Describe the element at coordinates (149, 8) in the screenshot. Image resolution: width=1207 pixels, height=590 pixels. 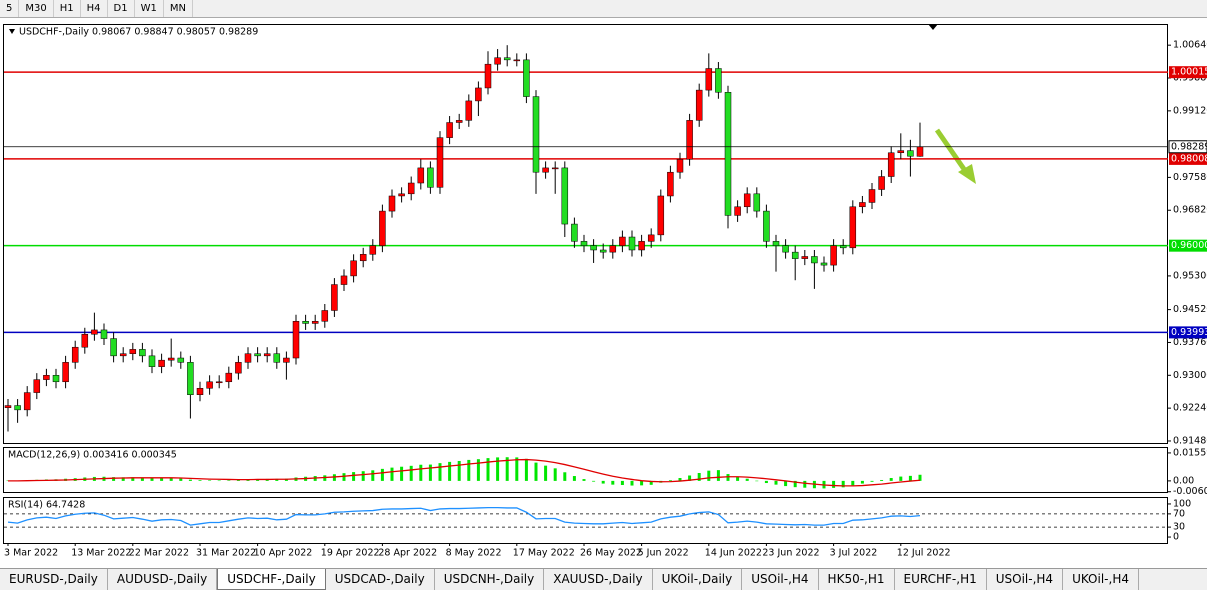
I see `timeframe-button: W1` at that location.